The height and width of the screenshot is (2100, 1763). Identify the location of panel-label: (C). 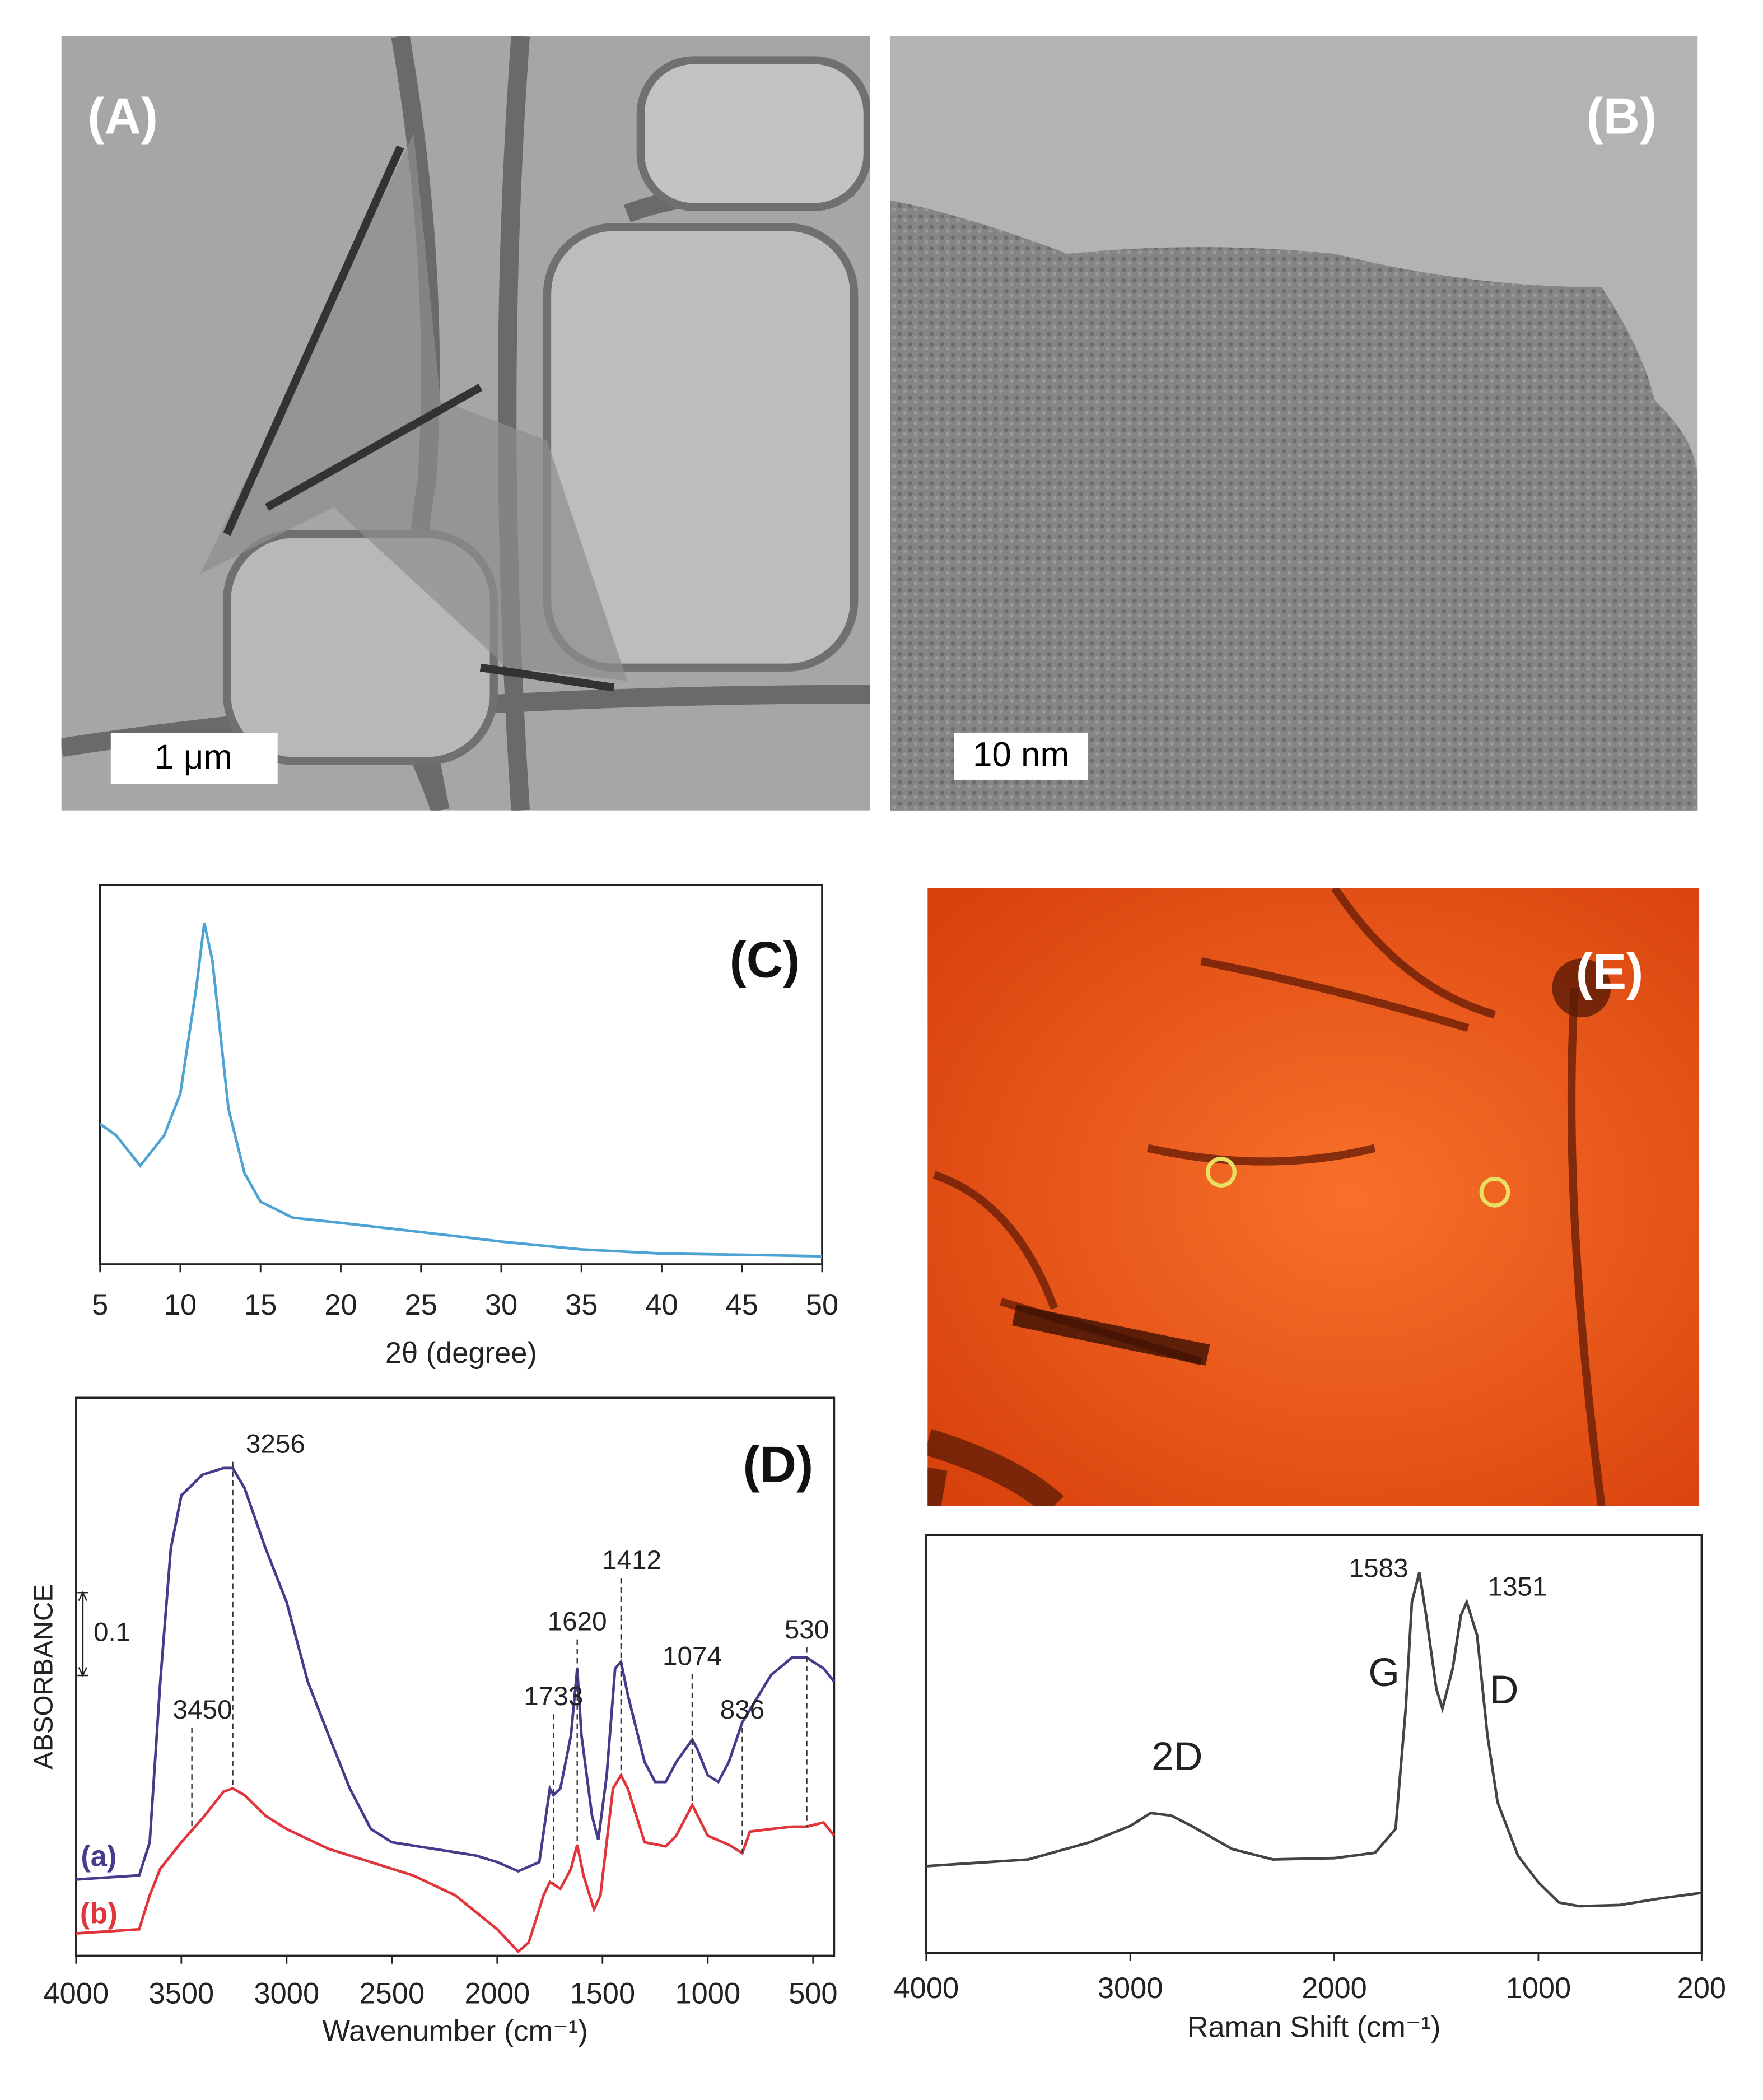
(765, 960).